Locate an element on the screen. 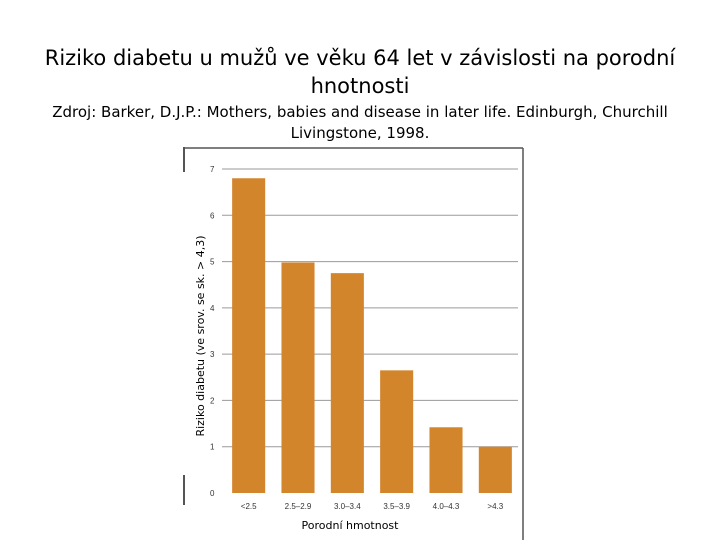  y-tick-label: 1 is located at coordinates (212, 447).